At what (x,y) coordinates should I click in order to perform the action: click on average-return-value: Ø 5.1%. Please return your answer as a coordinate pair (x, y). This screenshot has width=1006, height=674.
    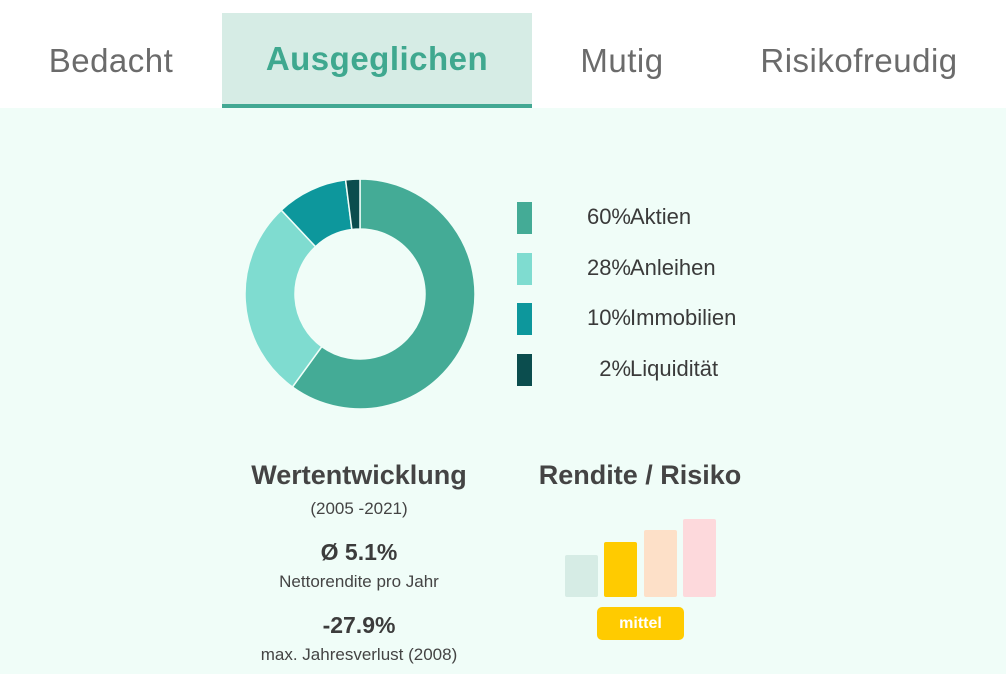
    Looking at the image, I should click on (359, 552).